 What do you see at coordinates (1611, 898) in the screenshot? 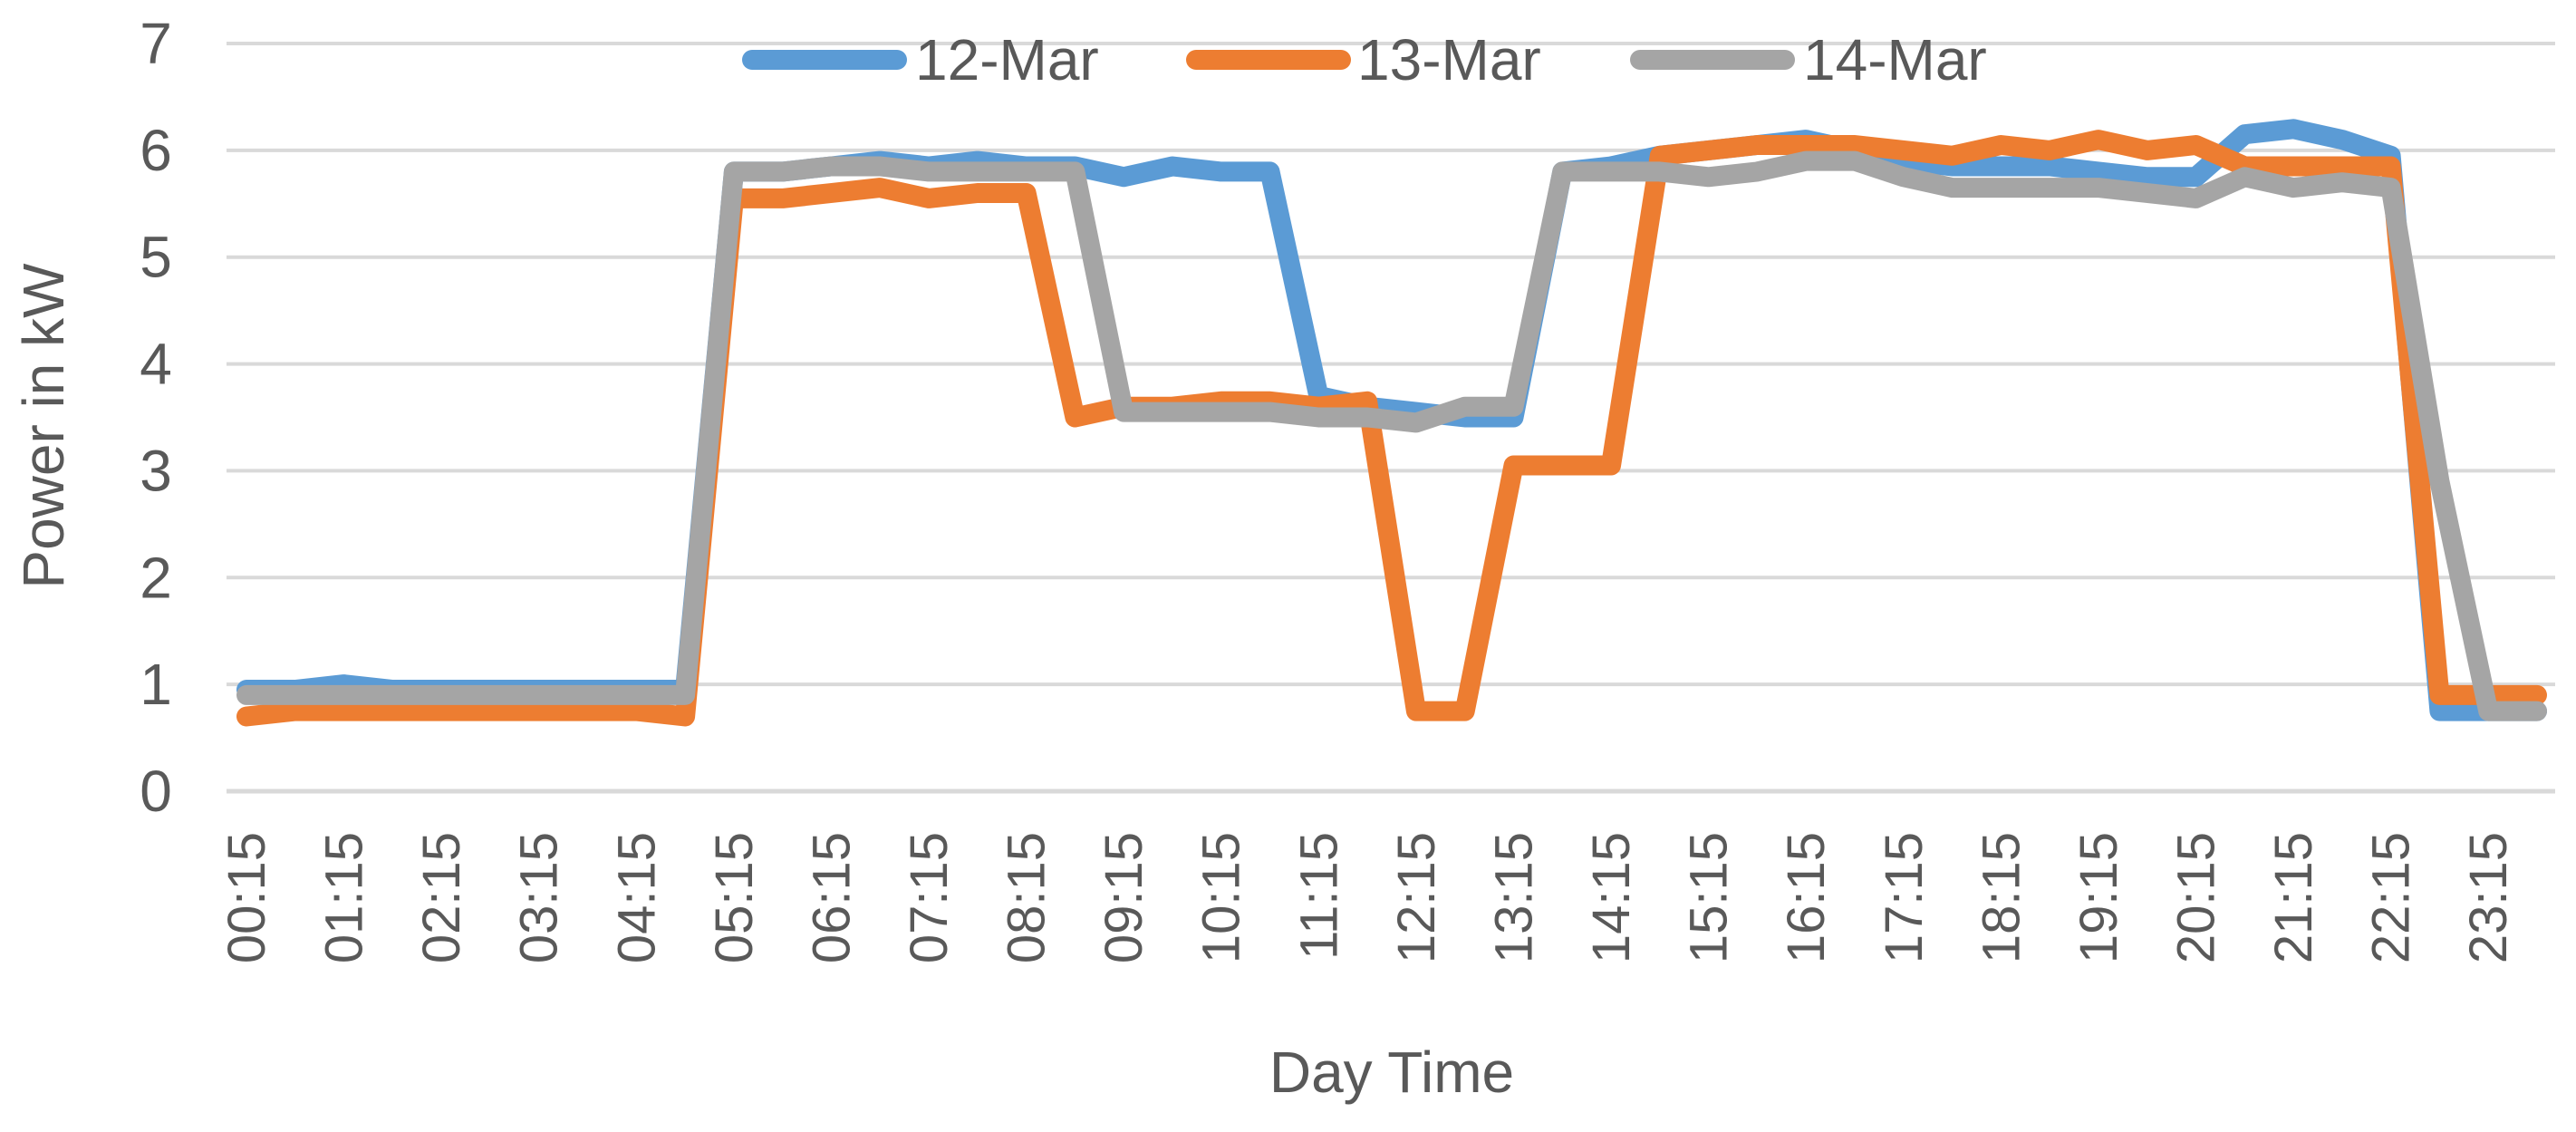
I see `x-tick-label: 14:15` at bounding box center [1611, 898].